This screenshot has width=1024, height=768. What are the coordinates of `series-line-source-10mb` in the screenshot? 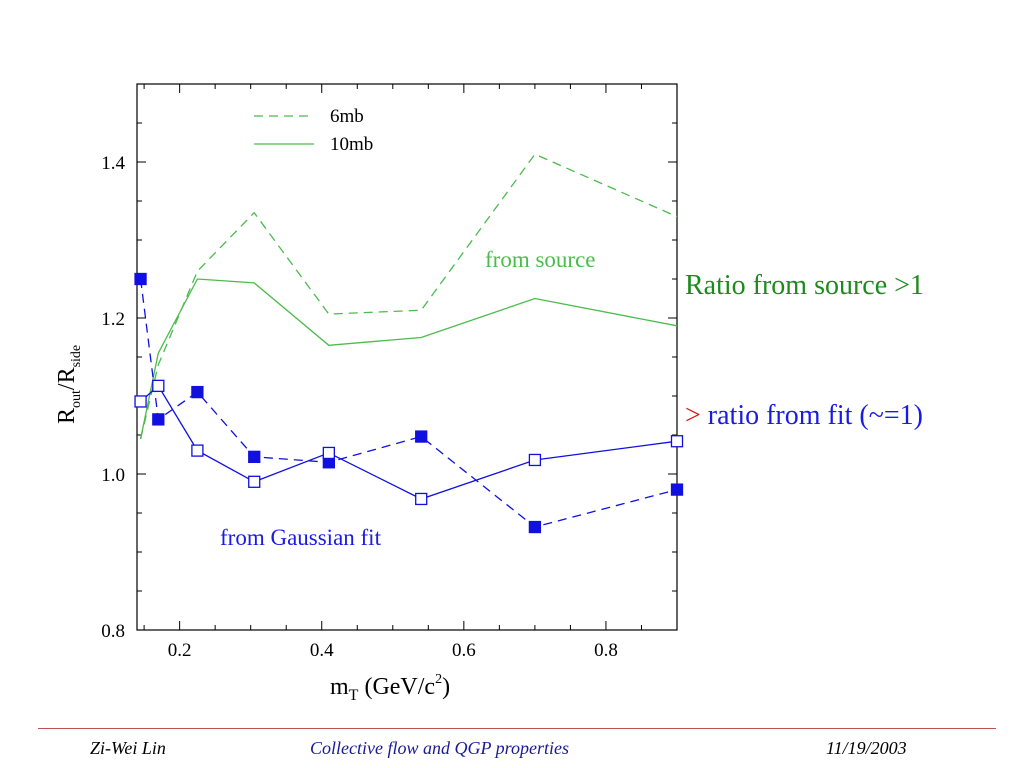 It's located at (408, 359).